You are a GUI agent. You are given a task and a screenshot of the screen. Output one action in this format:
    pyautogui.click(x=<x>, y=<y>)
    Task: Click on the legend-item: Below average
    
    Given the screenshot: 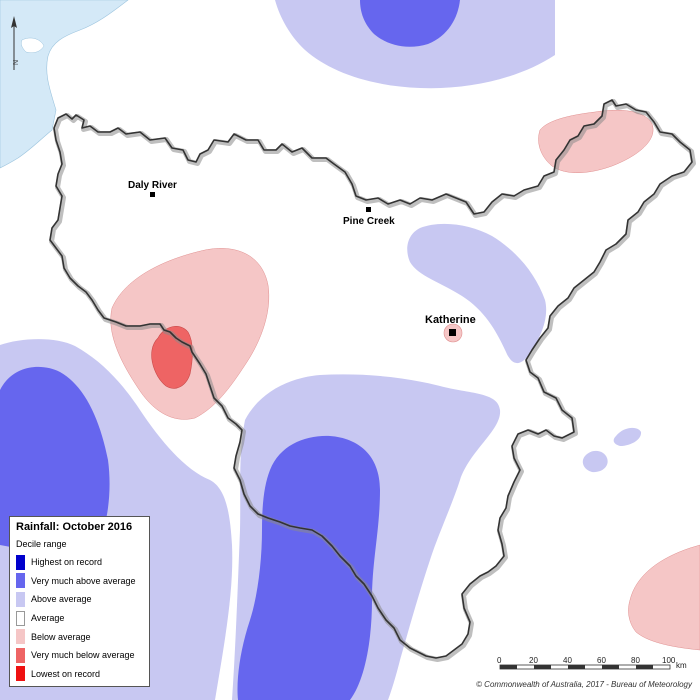 What is the action you would take?
    pyautogui.click(x=79, y=636)
    